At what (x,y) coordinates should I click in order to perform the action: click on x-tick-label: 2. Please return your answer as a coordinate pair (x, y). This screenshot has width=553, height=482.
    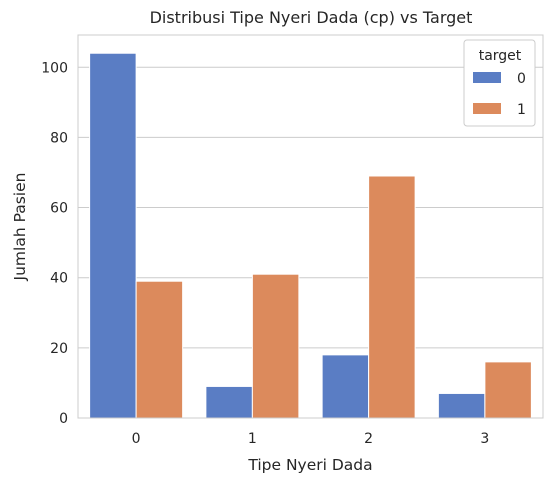
    Looking at the image, I should click on (368, 439).